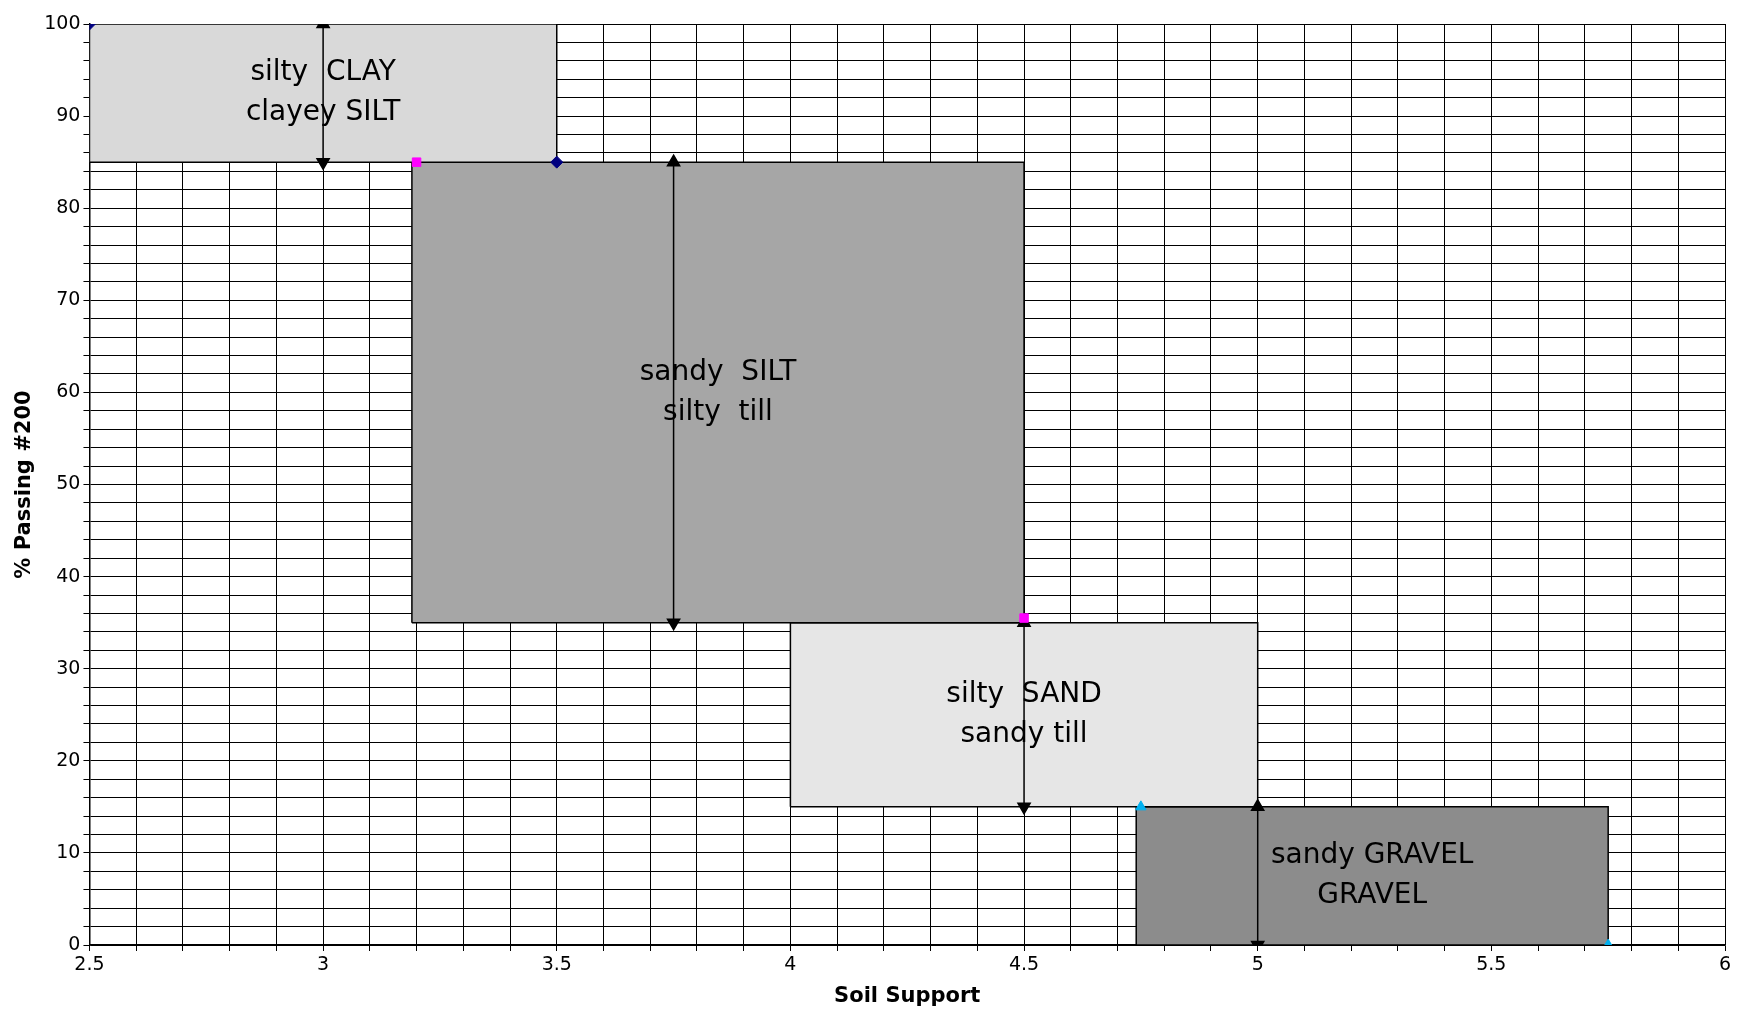 This screenshot has width=1753, height=1021. Describe the element at coordinates (68, 758) in the screenshot. I see `y-tick-label: 20` at that location.